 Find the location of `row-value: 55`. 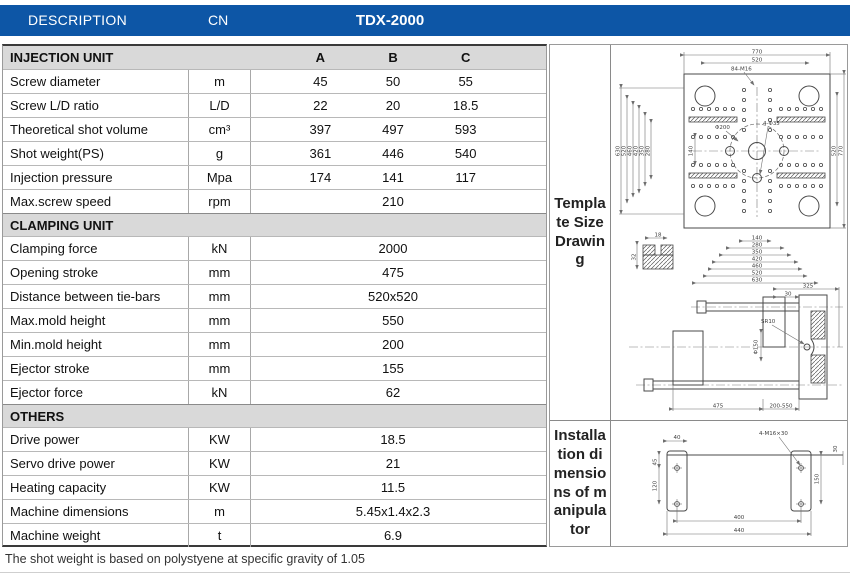

row-value: 55 is located at coordinates (465, 81).